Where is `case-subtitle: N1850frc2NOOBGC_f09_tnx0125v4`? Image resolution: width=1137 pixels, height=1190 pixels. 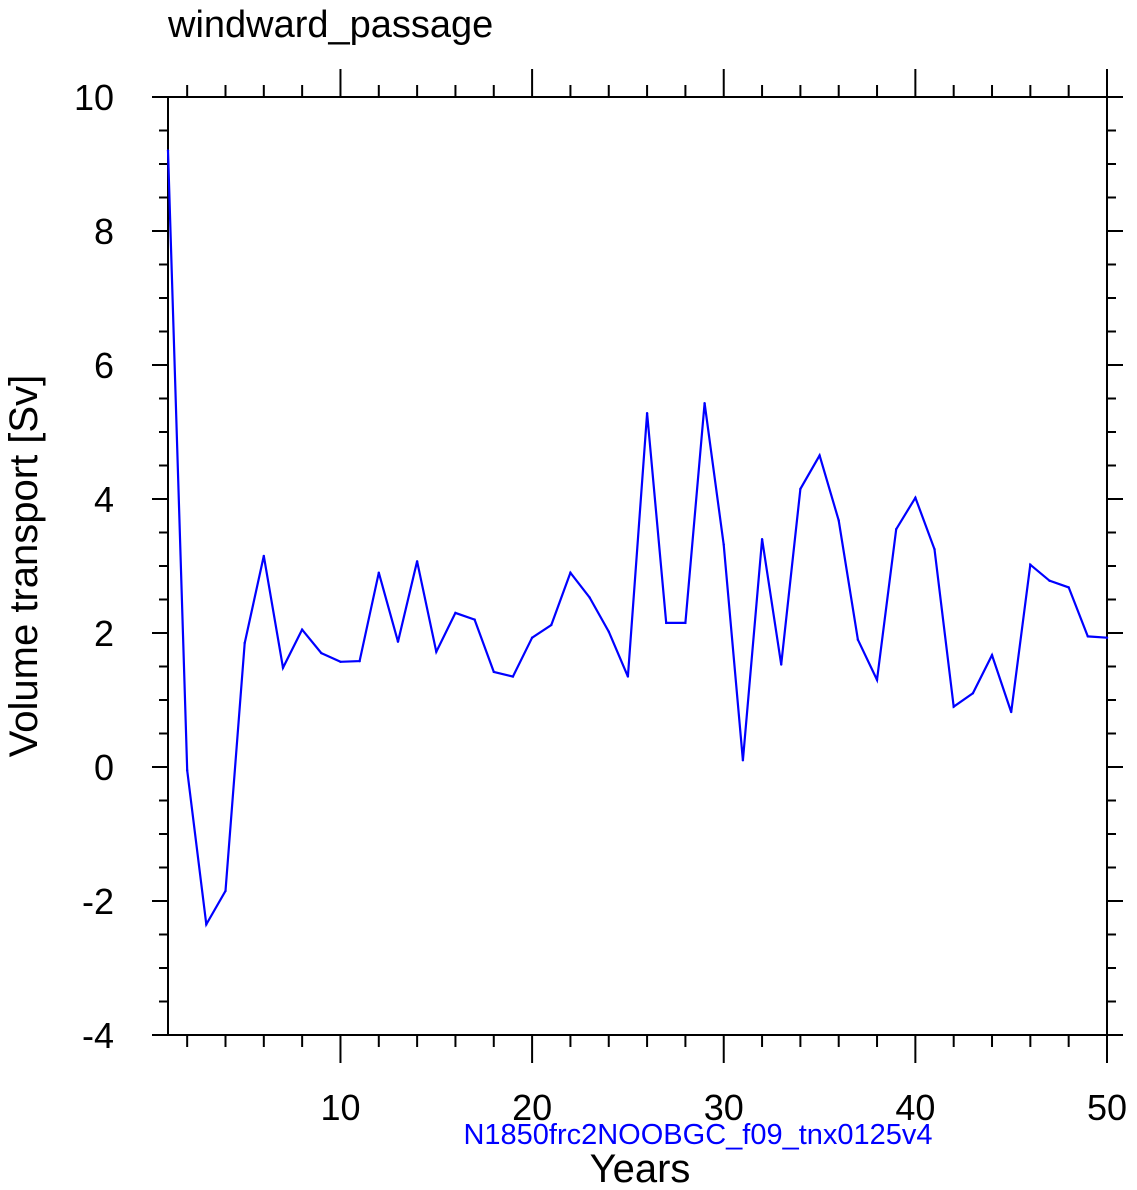
case-subtitle: N1850frc2NOOBGC_f09_tnx0125v4 is located at coordinates (697, 1135).